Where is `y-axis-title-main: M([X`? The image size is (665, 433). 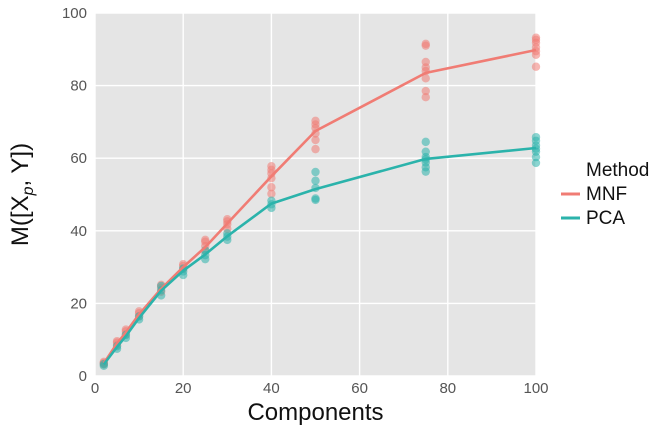 y-axis-title-main: M([X is located at coordinates (20, 220).